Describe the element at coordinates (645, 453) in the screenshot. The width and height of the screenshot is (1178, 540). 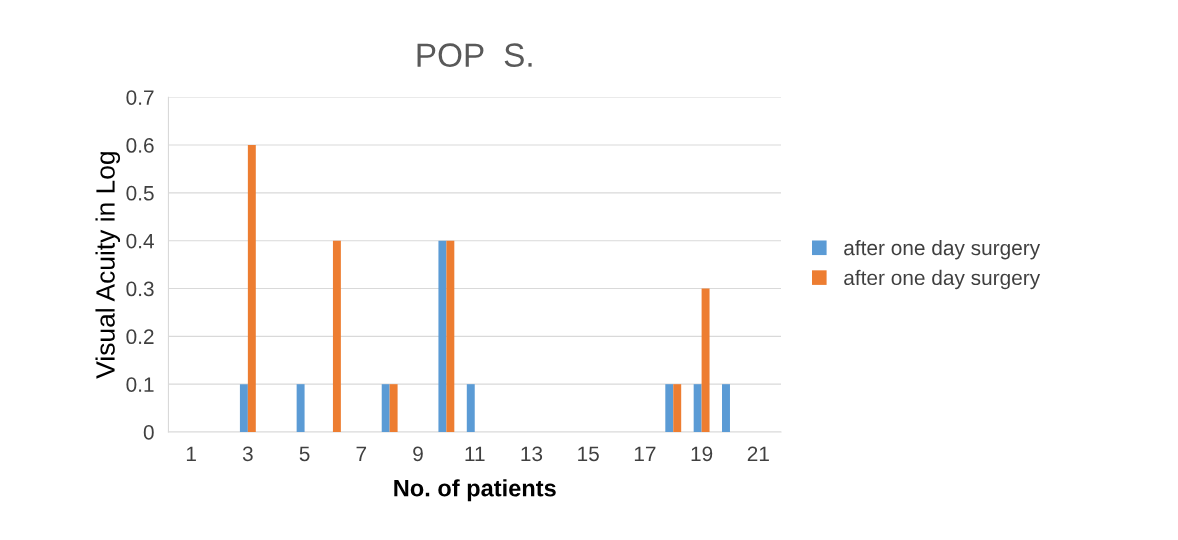
I see `x-tick-label: 17` at that location.